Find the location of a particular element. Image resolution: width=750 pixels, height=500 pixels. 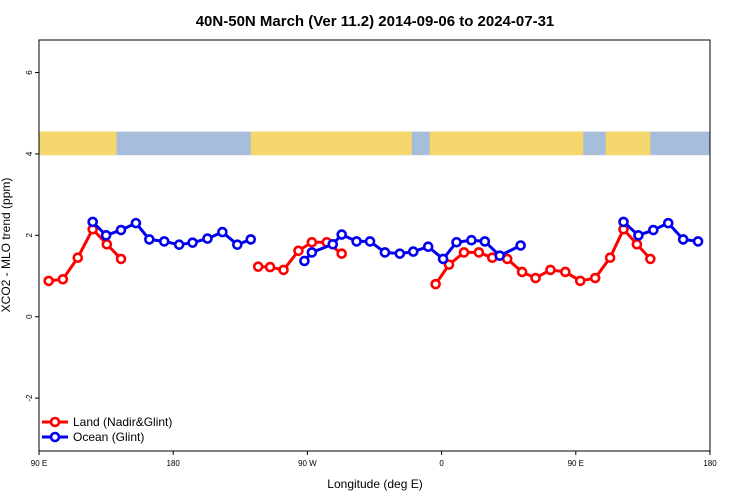

y-tick-label: 0 is located at coordinates (29, 316).